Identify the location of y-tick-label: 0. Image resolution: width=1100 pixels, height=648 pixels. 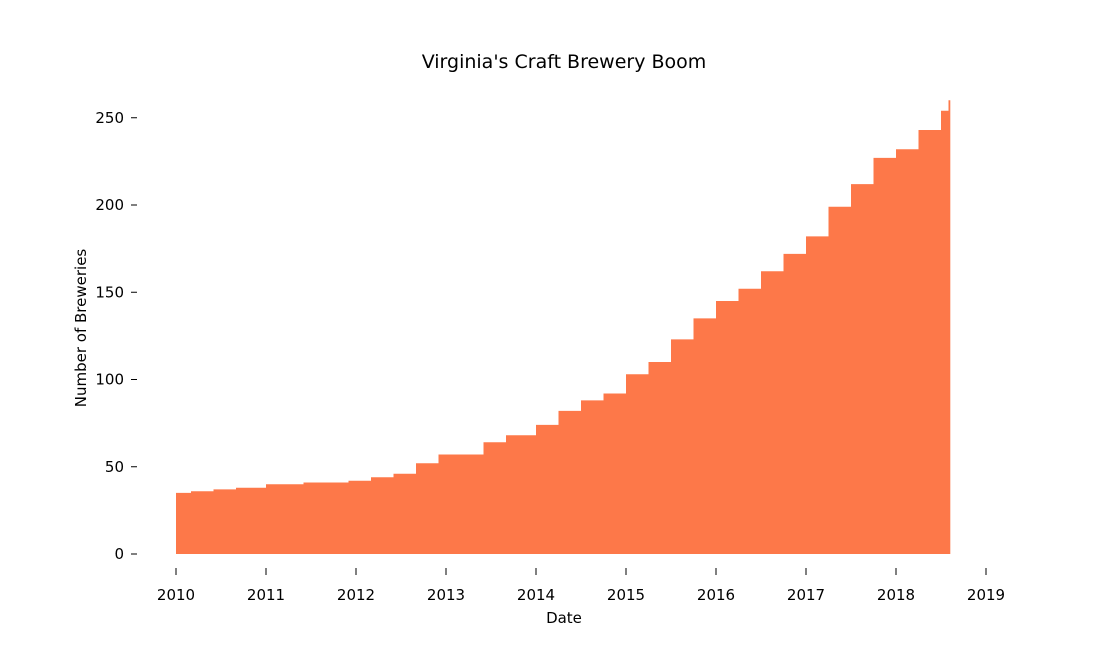
(119, 554).